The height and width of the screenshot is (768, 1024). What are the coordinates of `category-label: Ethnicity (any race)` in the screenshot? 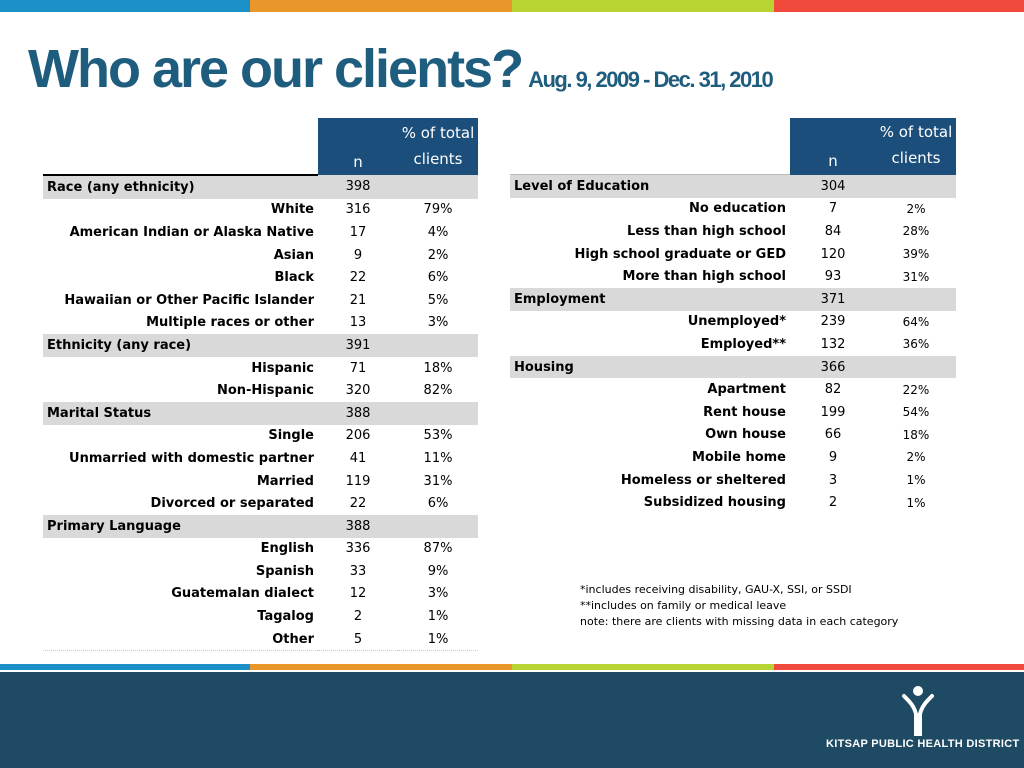 It's located at (180, 345).